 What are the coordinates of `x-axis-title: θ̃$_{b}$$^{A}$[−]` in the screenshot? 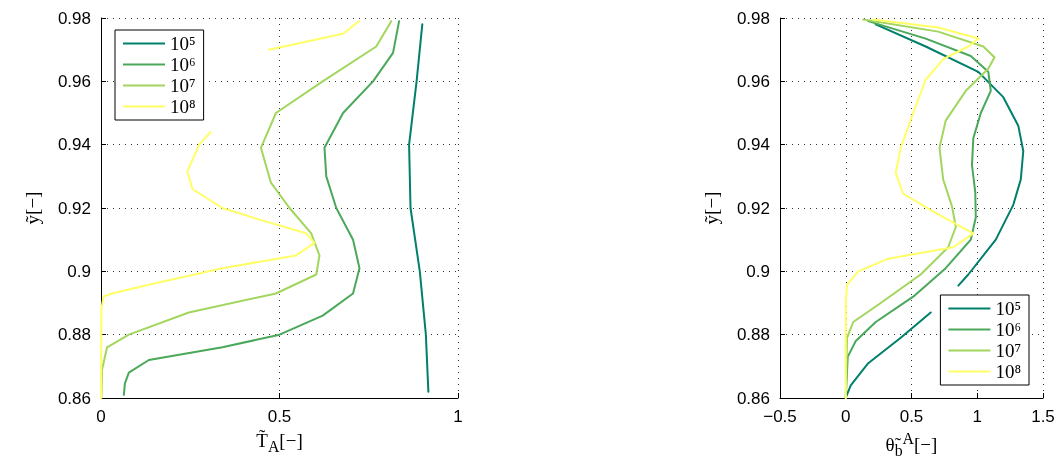 It's located at (911, 445).